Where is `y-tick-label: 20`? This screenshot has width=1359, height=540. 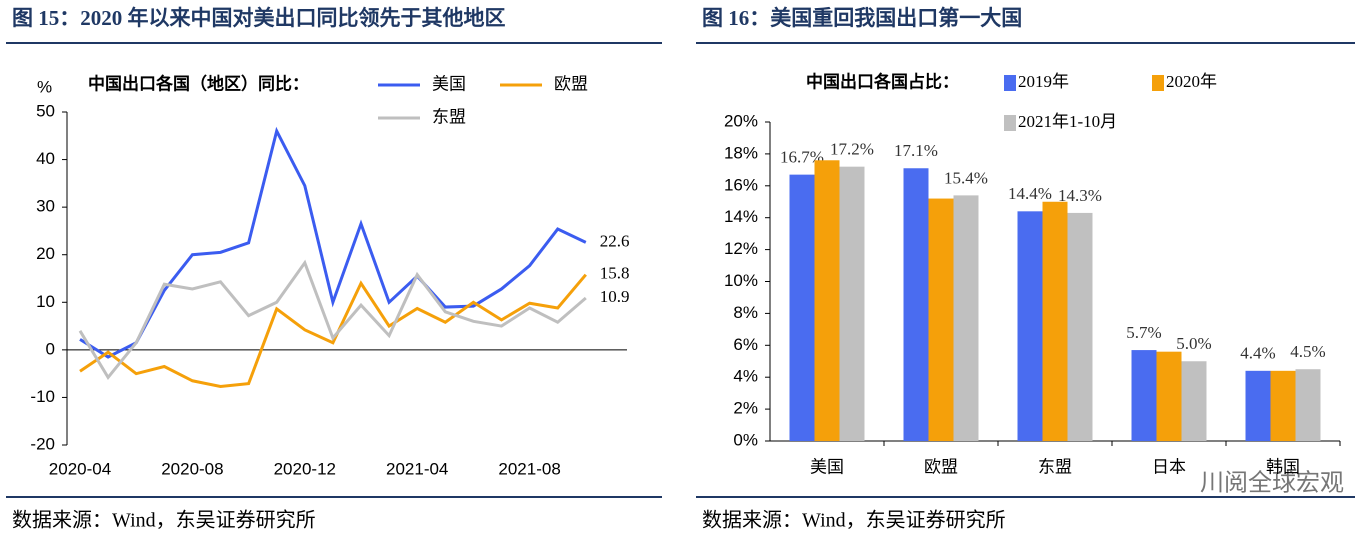 y-tick-label: 20 is located at coordinates (45, 253).